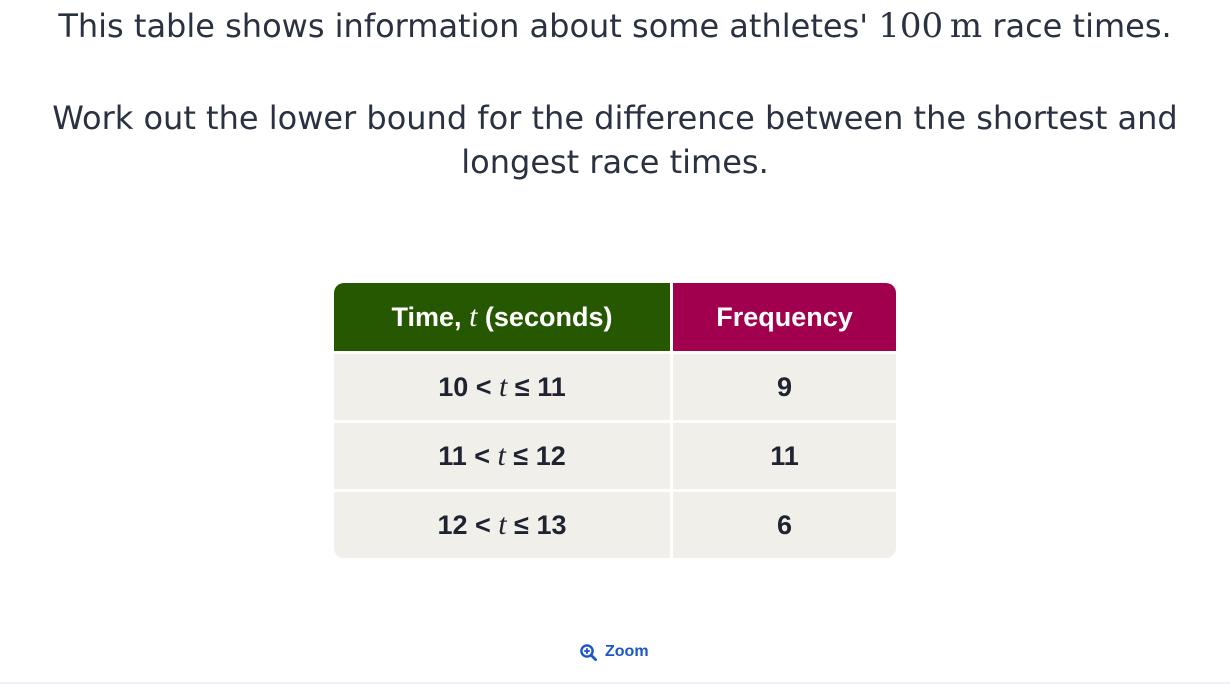 Image resolution: width=1230 pixels, height=684 pixels. I want to click on time-interval-cell: 11 < t ≤ 12, so click(503, 454).